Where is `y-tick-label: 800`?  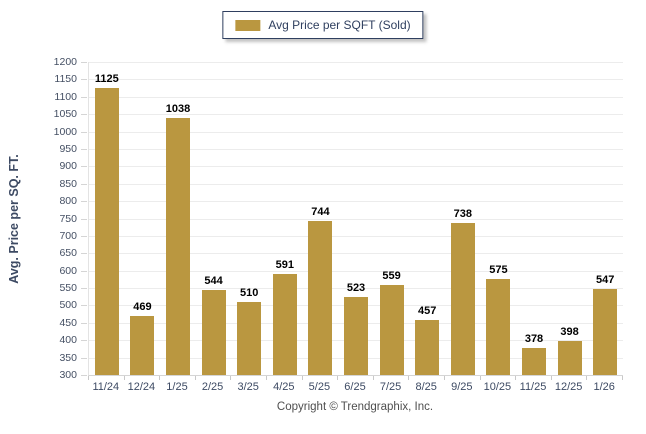 y-tick-label: 800 is located at coordinates (68, 201).